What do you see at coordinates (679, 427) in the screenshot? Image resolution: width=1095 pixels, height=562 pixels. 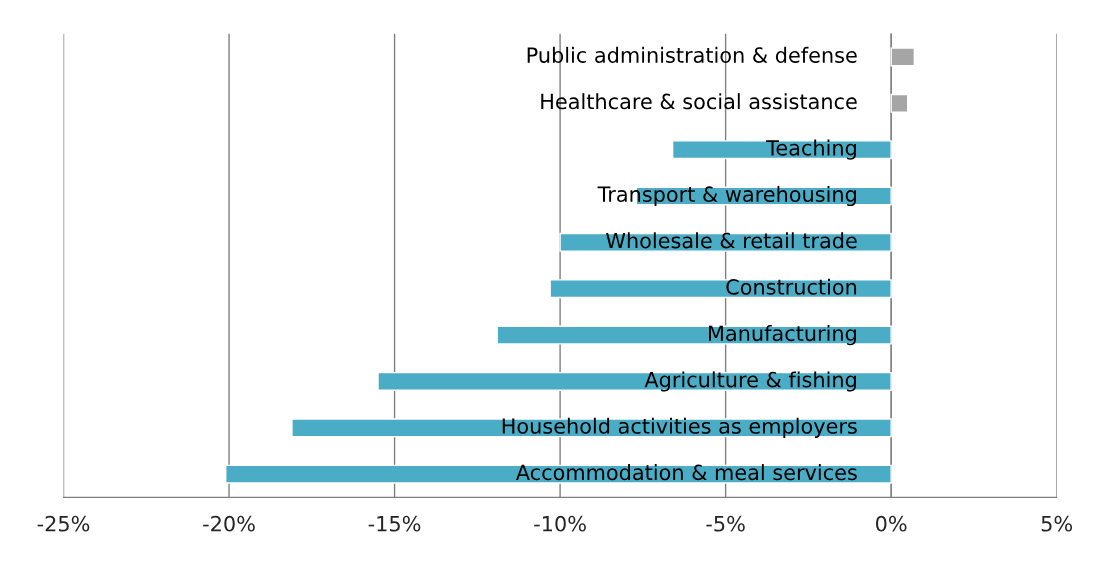 I see `y-tick-label: Household activities as employers` at bounding box center [679, 427].